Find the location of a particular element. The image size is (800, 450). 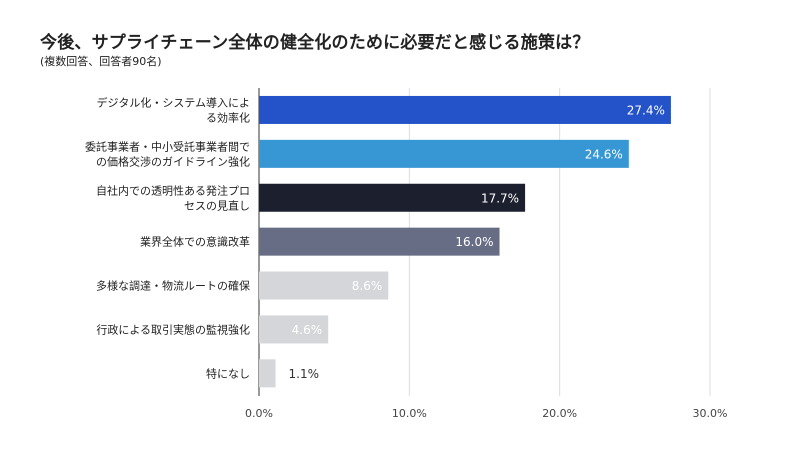

category-label: る効率化 is located at coordinates (228, 117).